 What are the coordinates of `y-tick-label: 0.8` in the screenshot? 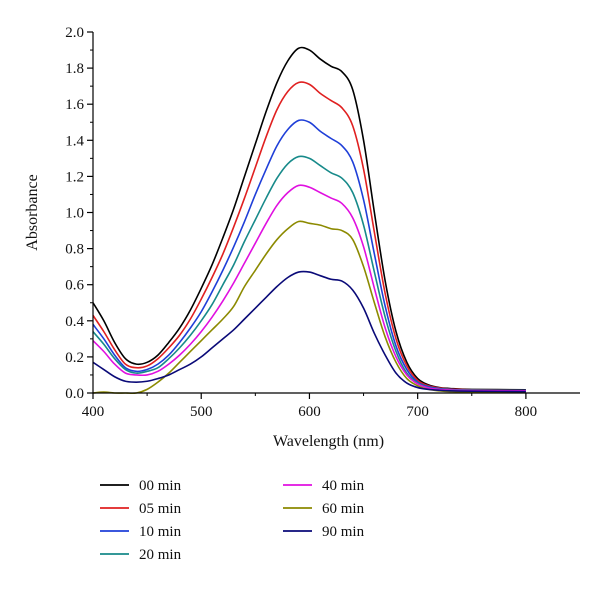 It's located at (74, 250).